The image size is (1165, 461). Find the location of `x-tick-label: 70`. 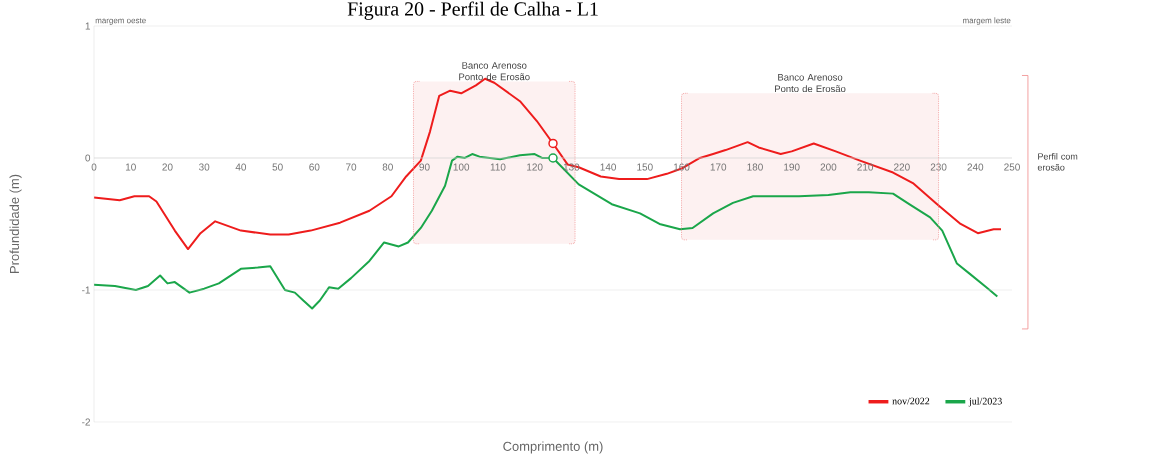

x-tick-label: 70 is located at coordinates (351, 167).